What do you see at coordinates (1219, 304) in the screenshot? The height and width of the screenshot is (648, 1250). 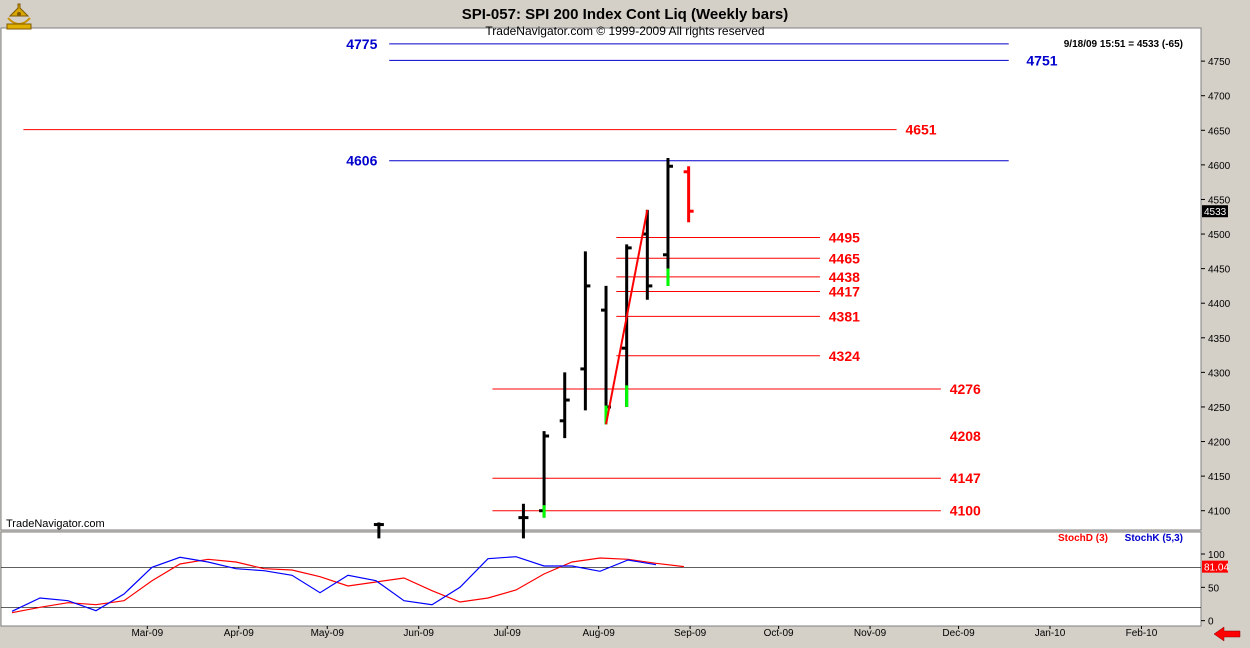 I see `price-tick-label: 4400` at bounding box center [1219, 304].